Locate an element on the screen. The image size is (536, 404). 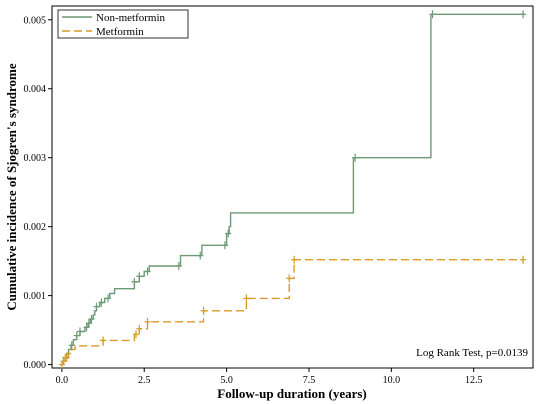
x-tick-label: 10.0 is located at coordinates (392, 380).